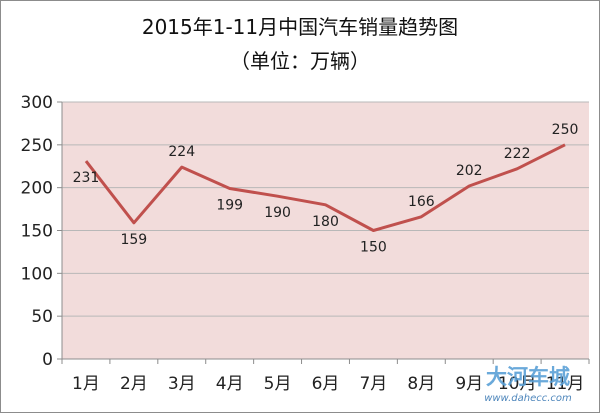 The image size is (600, 413). What do you see at coordinates (277, 213) in the screenshot?
I see `data-label: 190` at bounding box center [277, 213].